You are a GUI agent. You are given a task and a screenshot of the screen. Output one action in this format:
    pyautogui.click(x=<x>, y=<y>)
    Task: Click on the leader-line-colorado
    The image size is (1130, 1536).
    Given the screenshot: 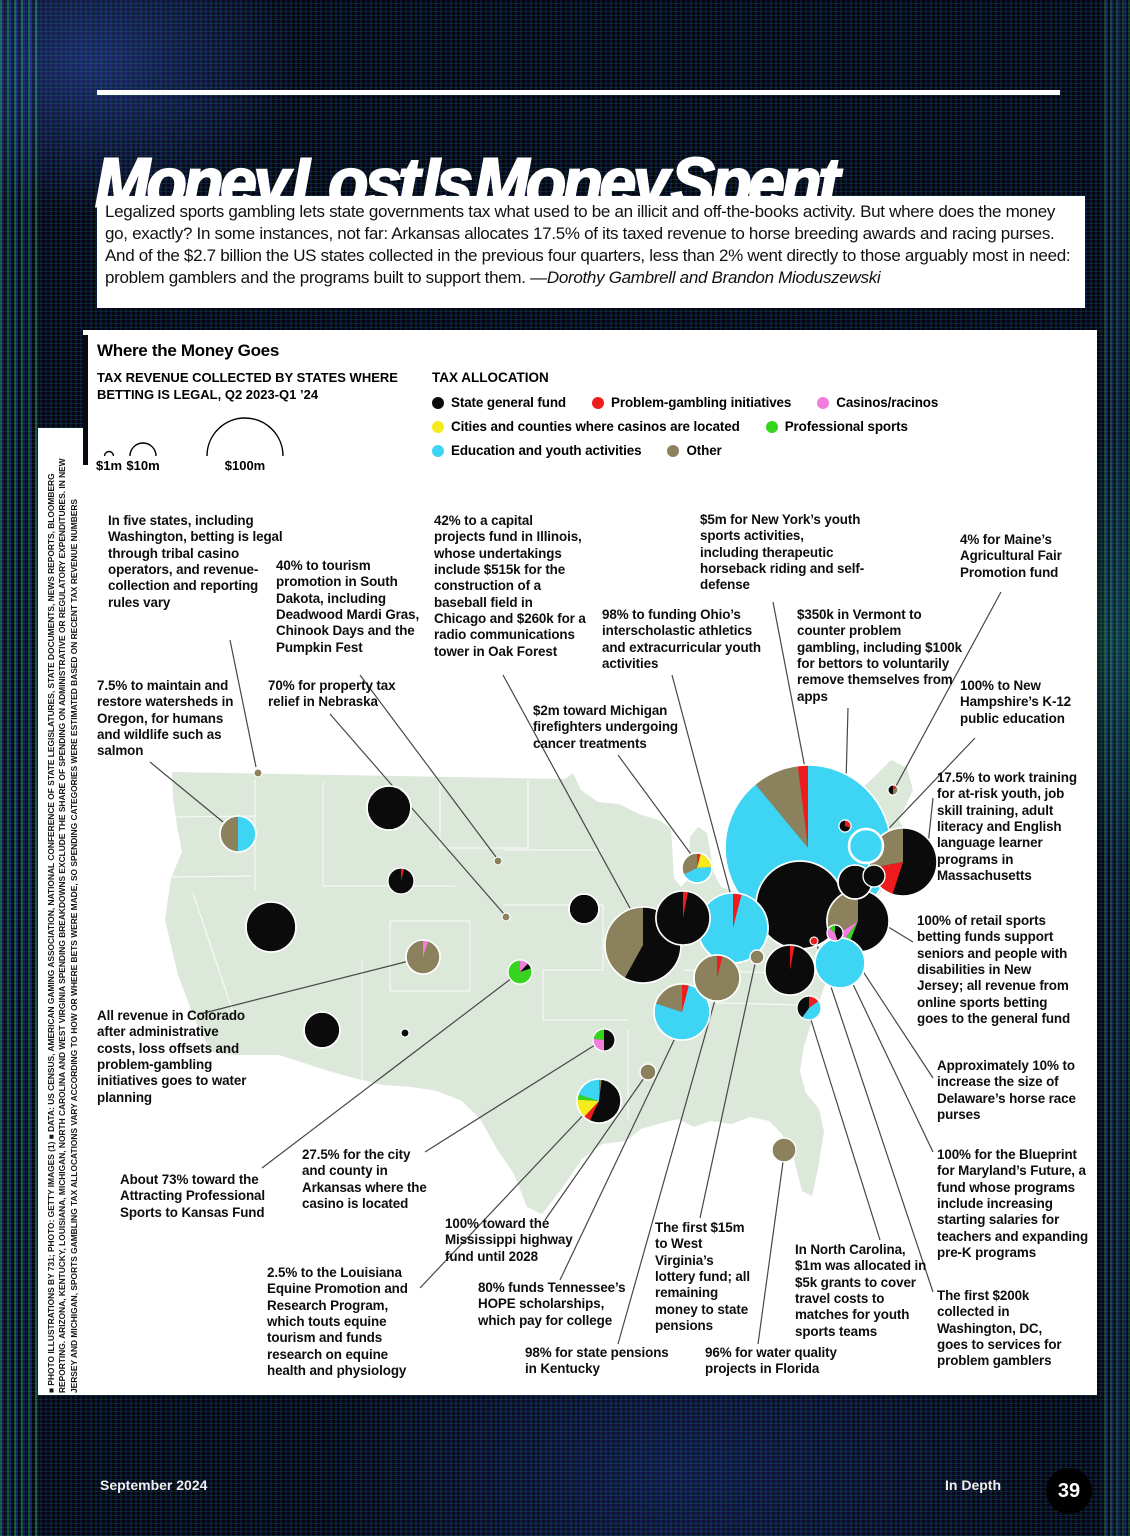 What is the action you would take?
    pyautogui.click(x=304, y=987)
    